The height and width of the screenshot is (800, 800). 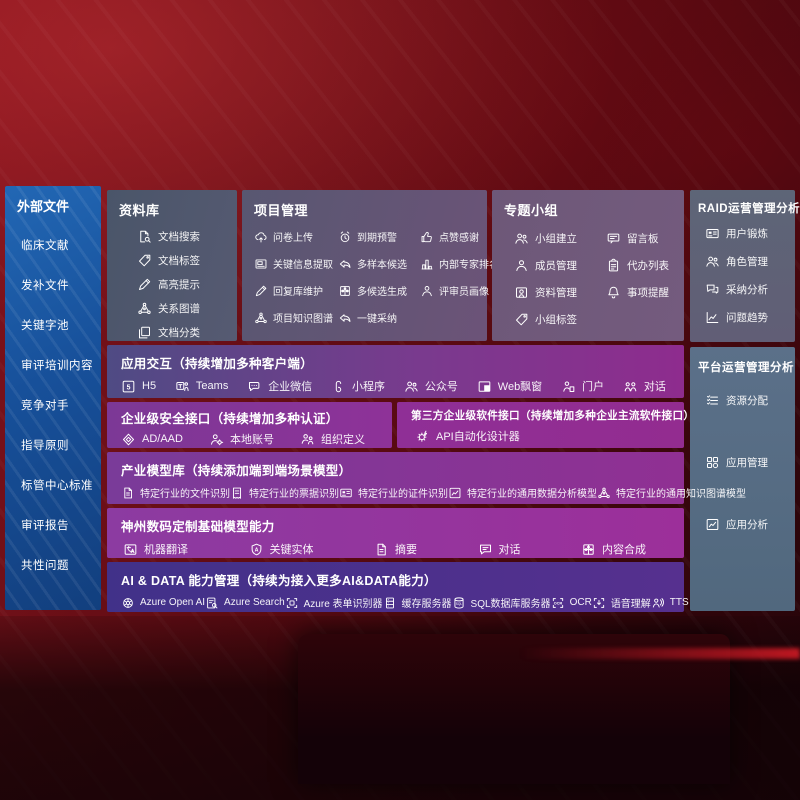 I want to click on feature-item: 对话, so click(x=644, y=386).